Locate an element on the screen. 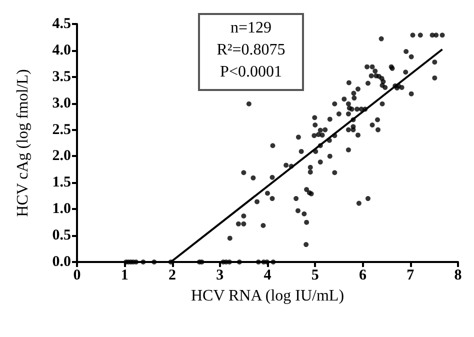 The image size is (474, 337). x-tick-label: 2 is located at coordinates (172, 276).